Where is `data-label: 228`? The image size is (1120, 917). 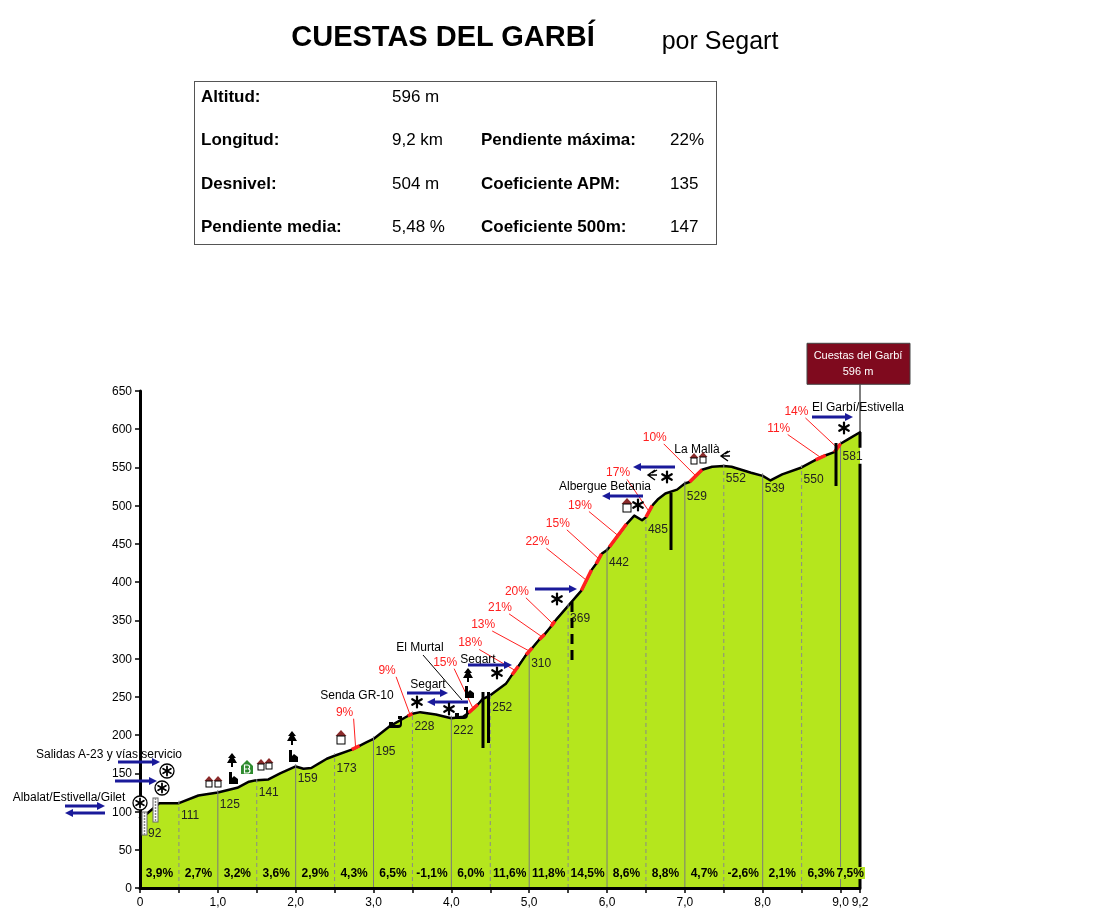
data-label: 228 is located at coordinates (424, 725).